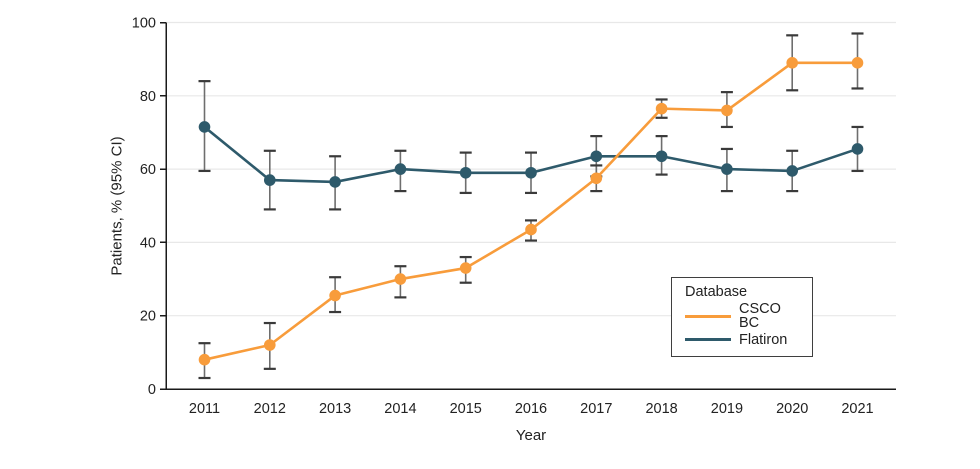 This screenshot has width=980, height=469. I want to click on y-tick-label: 60, so click(148, 170).